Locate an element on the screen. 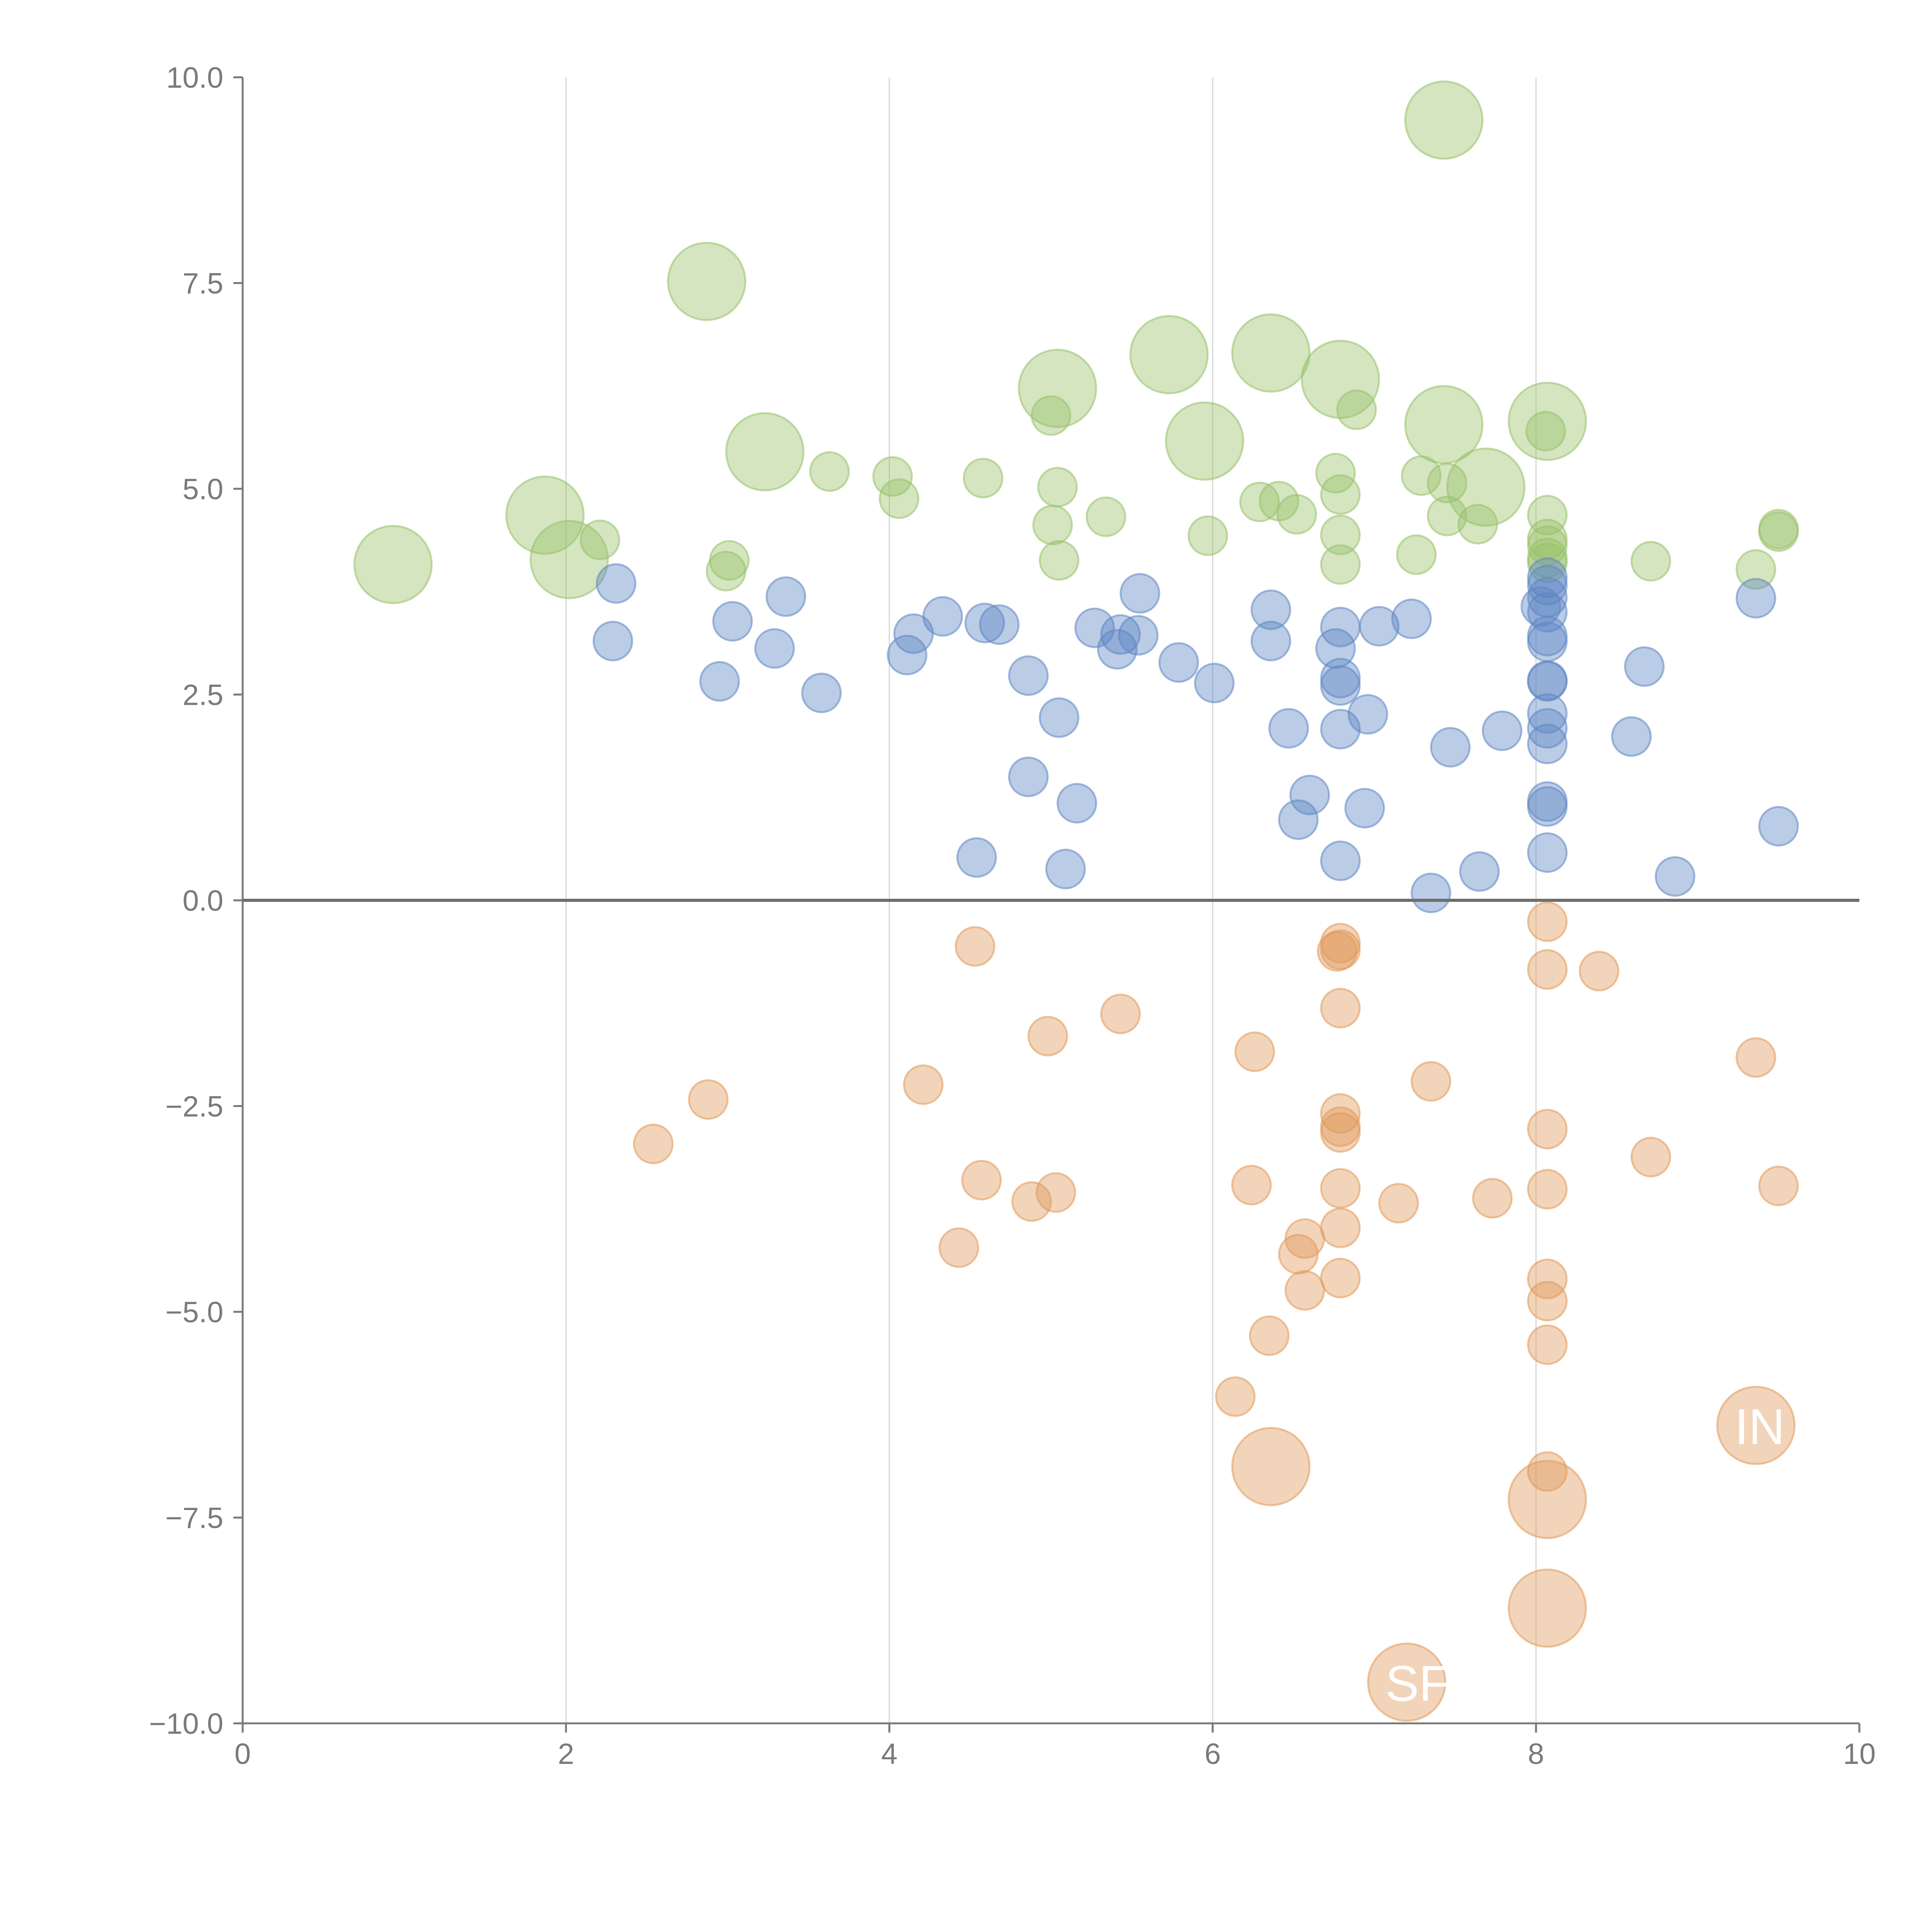  x-tick-label: 0 is located at coordinates (243, 1754).